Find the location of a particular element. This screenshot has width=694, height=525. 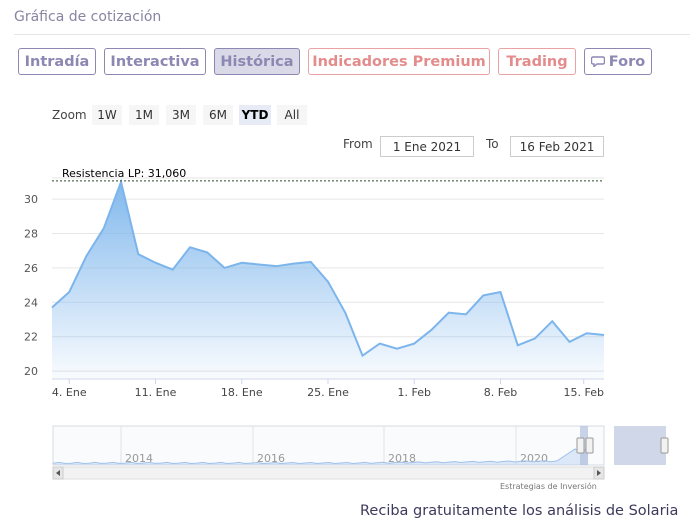

navigator-year-label: 2014 is located at coordinates (139, 458).